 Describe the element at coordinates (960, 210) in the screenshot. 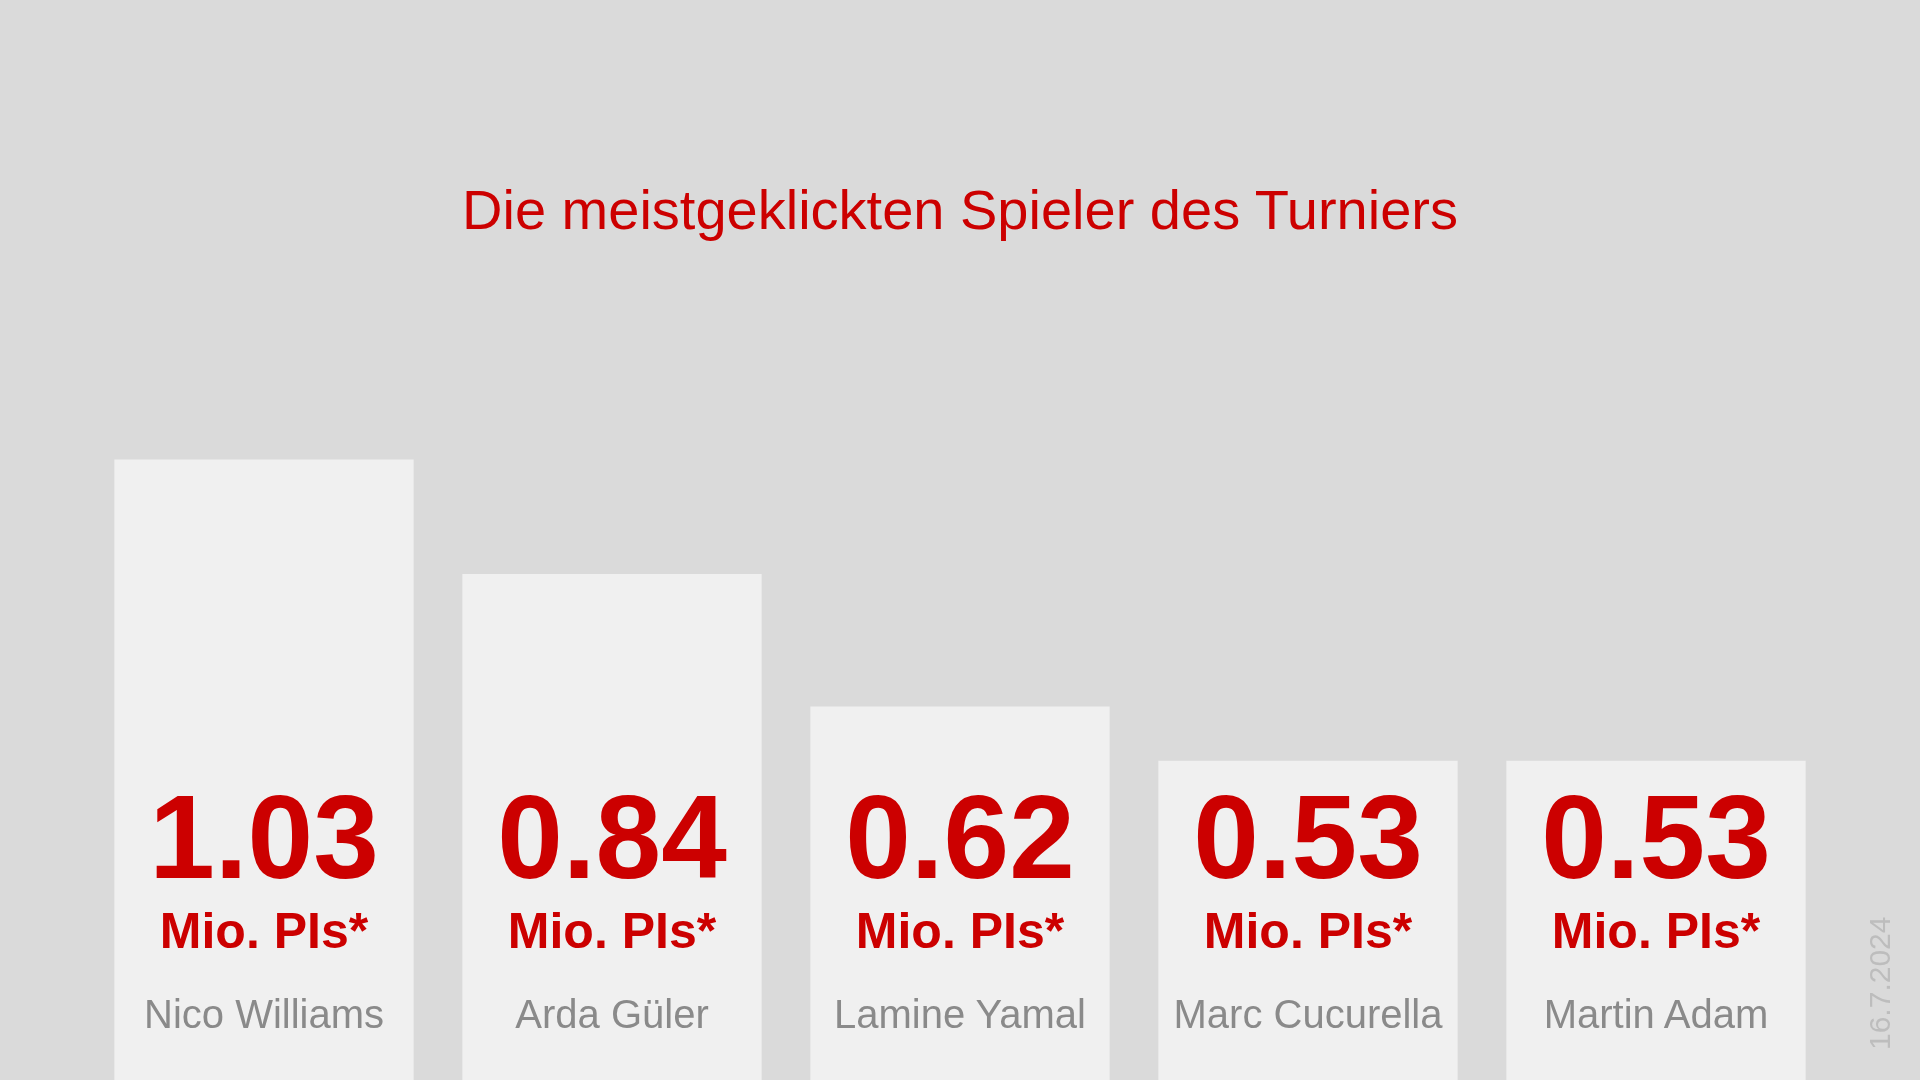

I see `chart-title: Die meistgeklickten Spieler des Turniers` at that location.